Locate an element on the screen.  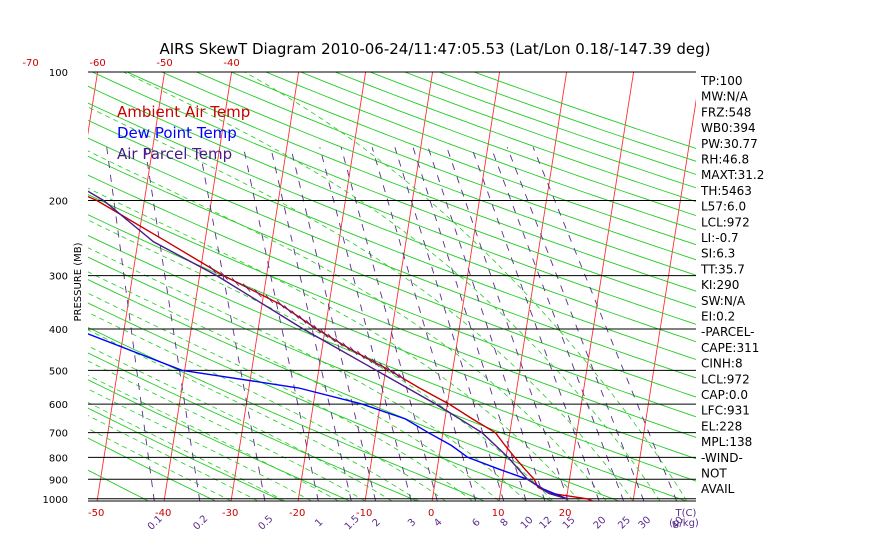
index-item: CAPE:311 is located at coordinates (730, 348).